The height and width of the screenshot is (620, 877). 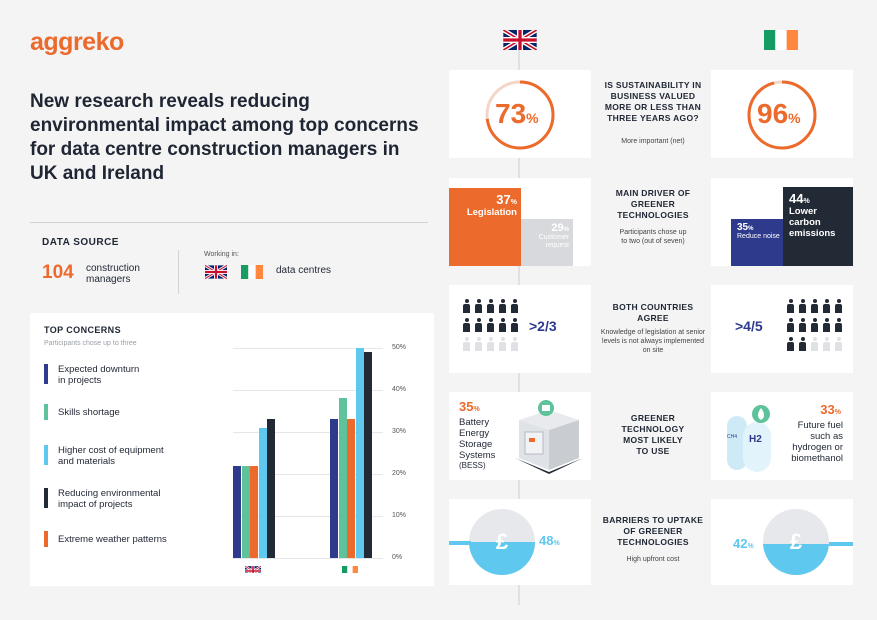 What do you see at coordinates (653, 312) in the screenshot?
I see `question-title: BOTH COUNTRIES AGREE` at bounding box center [653, 312].